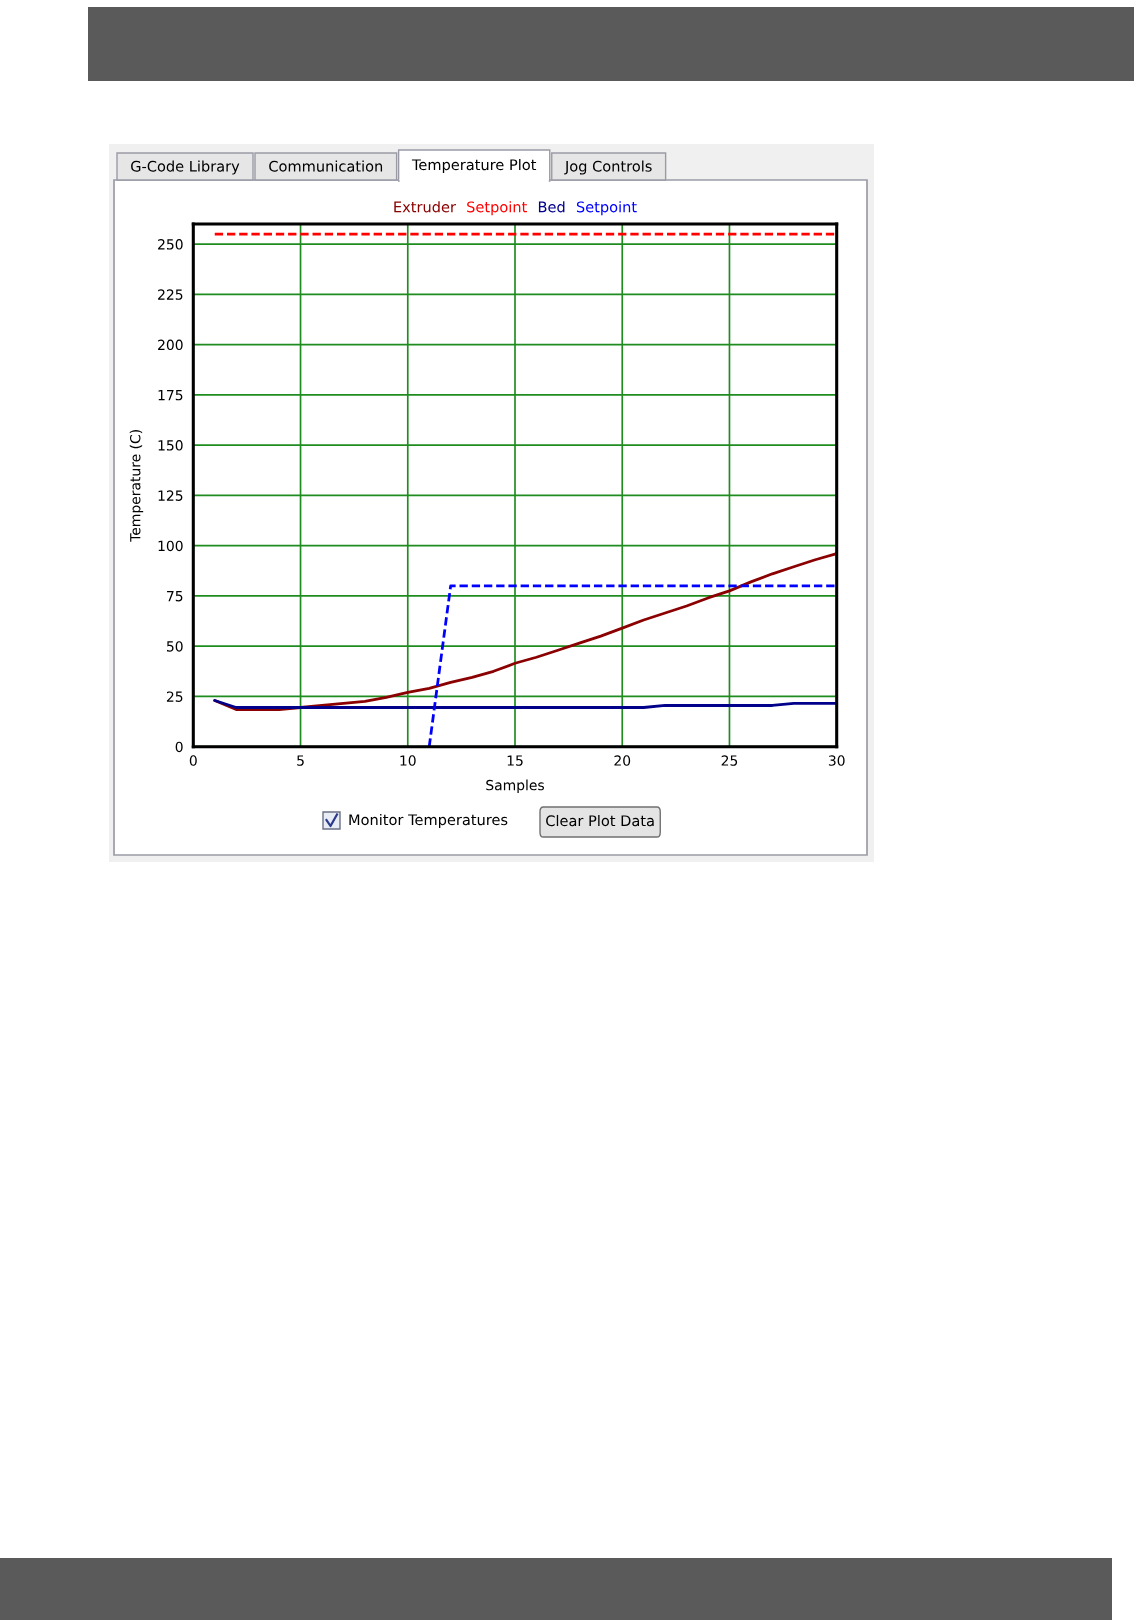 This screenshot has height=1620, width=1134. I want to click on y-tick-label: 175, so click(170, 395).